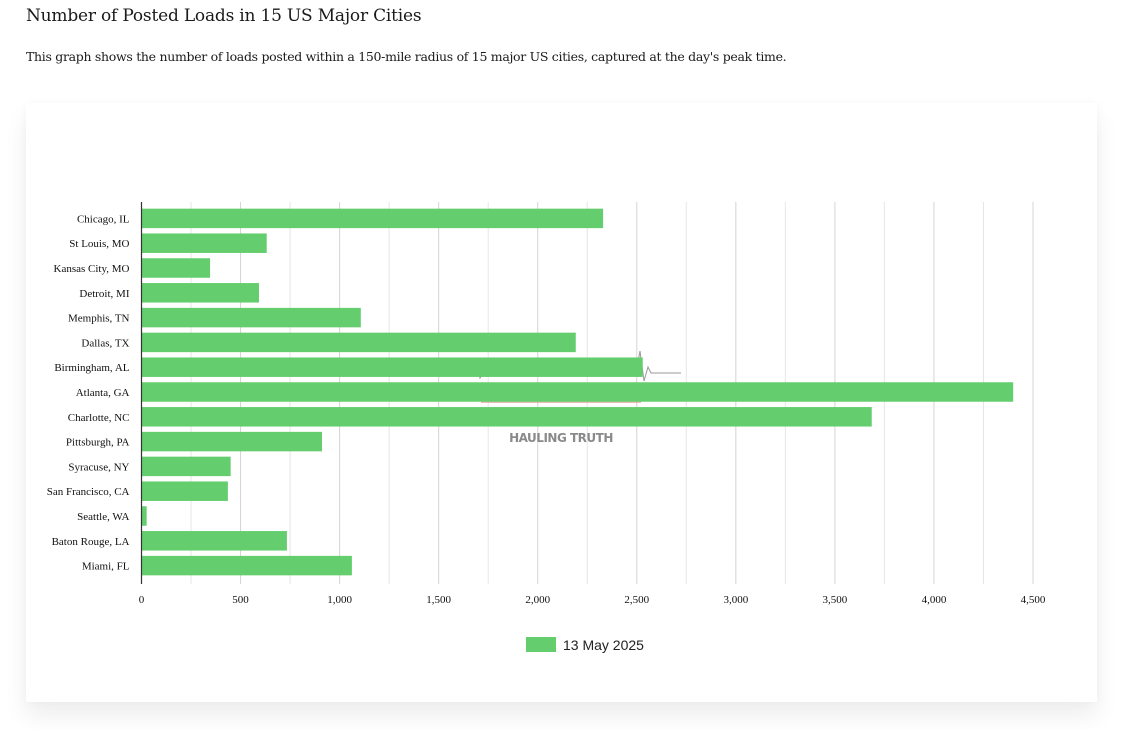 The image size is (1127, 729). What do you see at coordinates (934, 600) in the screenshot?
I see `x-tick-label: 4,000` at bounding box center [934, 600].